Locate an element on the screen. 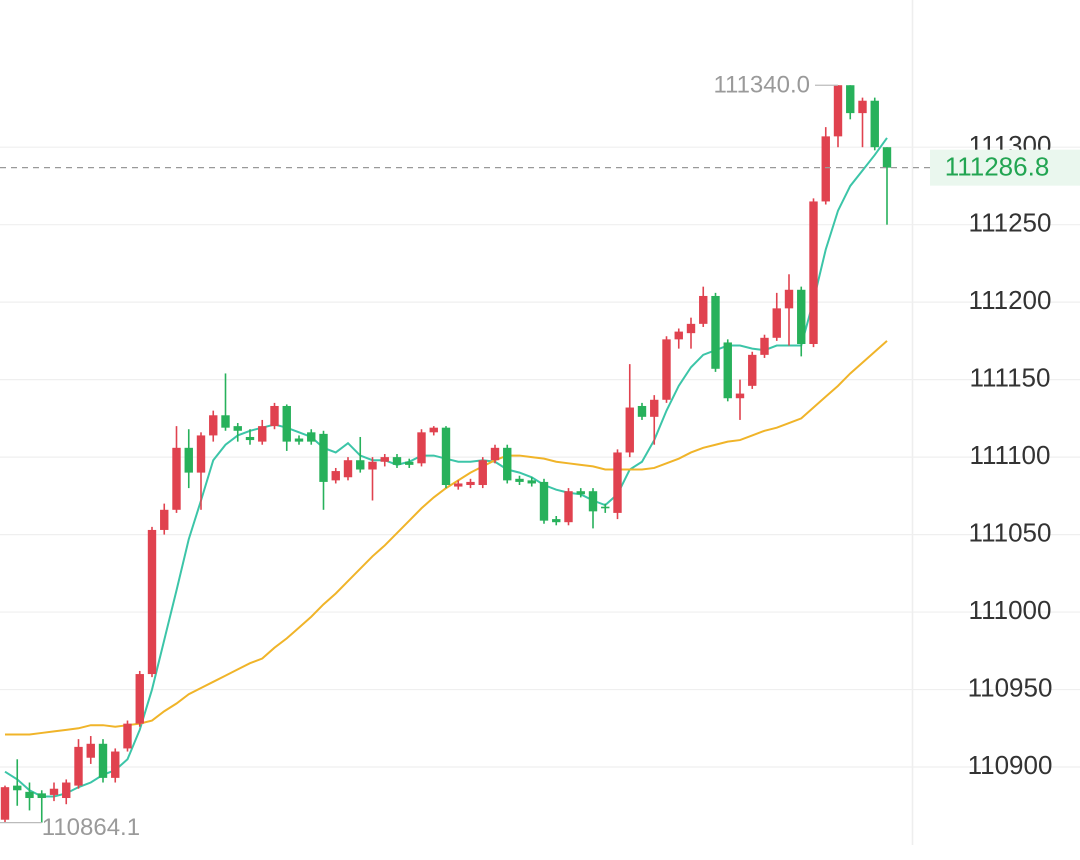 This screenshot has height=860, width=1080. last-price-badge is located at coordinates (1005, 167).